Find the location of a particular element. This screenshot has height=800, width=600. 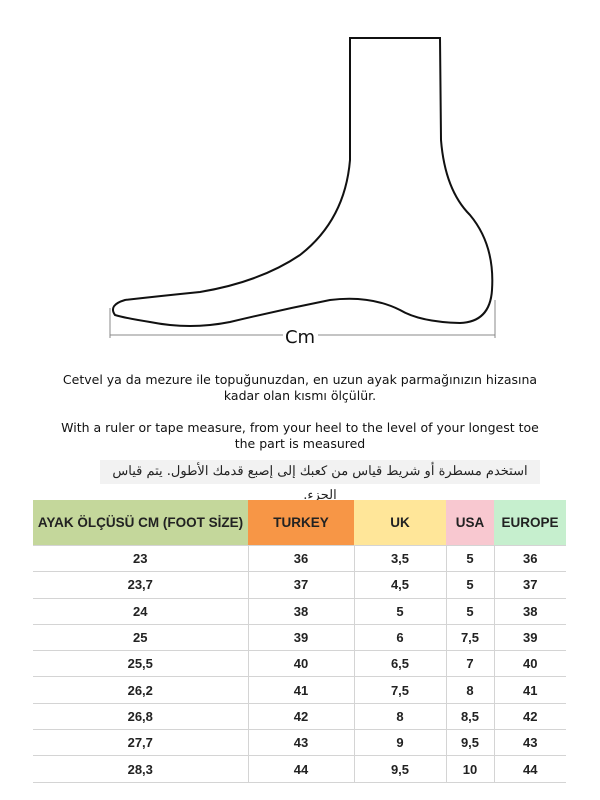

table-cell: 8,5 is located at coordinates (470, 716).